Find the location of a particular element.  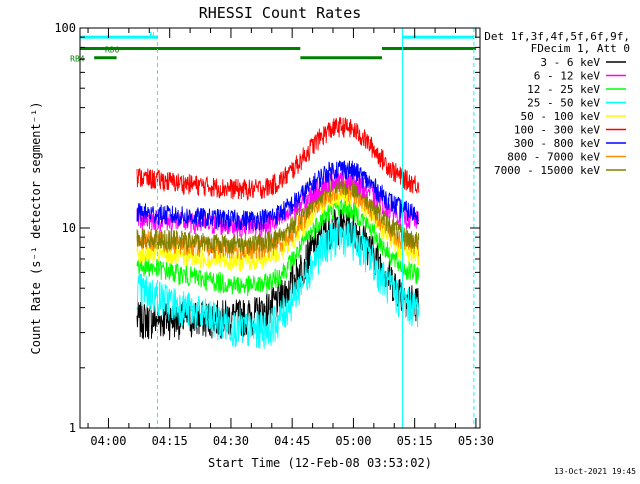

series-line-100-300-kev is located at coordinates (278, 158).